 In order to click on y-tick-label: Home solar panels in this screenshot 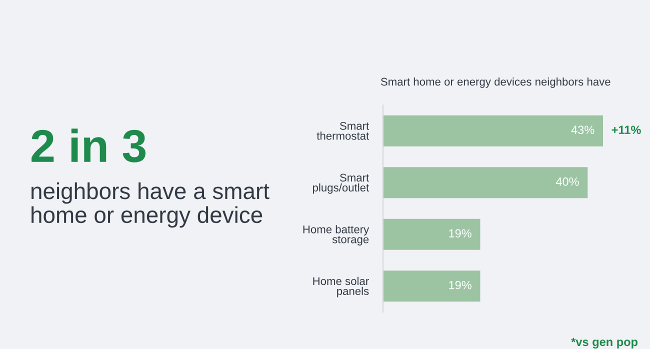, I will do `click(341, 287)`.